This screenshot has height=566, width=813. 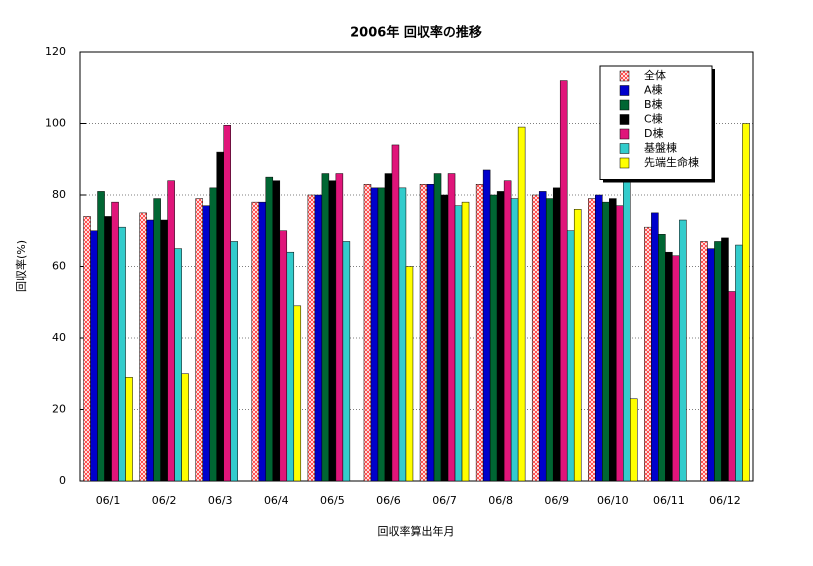 I want to click on x-tick-label: 06/1, so click(x=108, y=500).